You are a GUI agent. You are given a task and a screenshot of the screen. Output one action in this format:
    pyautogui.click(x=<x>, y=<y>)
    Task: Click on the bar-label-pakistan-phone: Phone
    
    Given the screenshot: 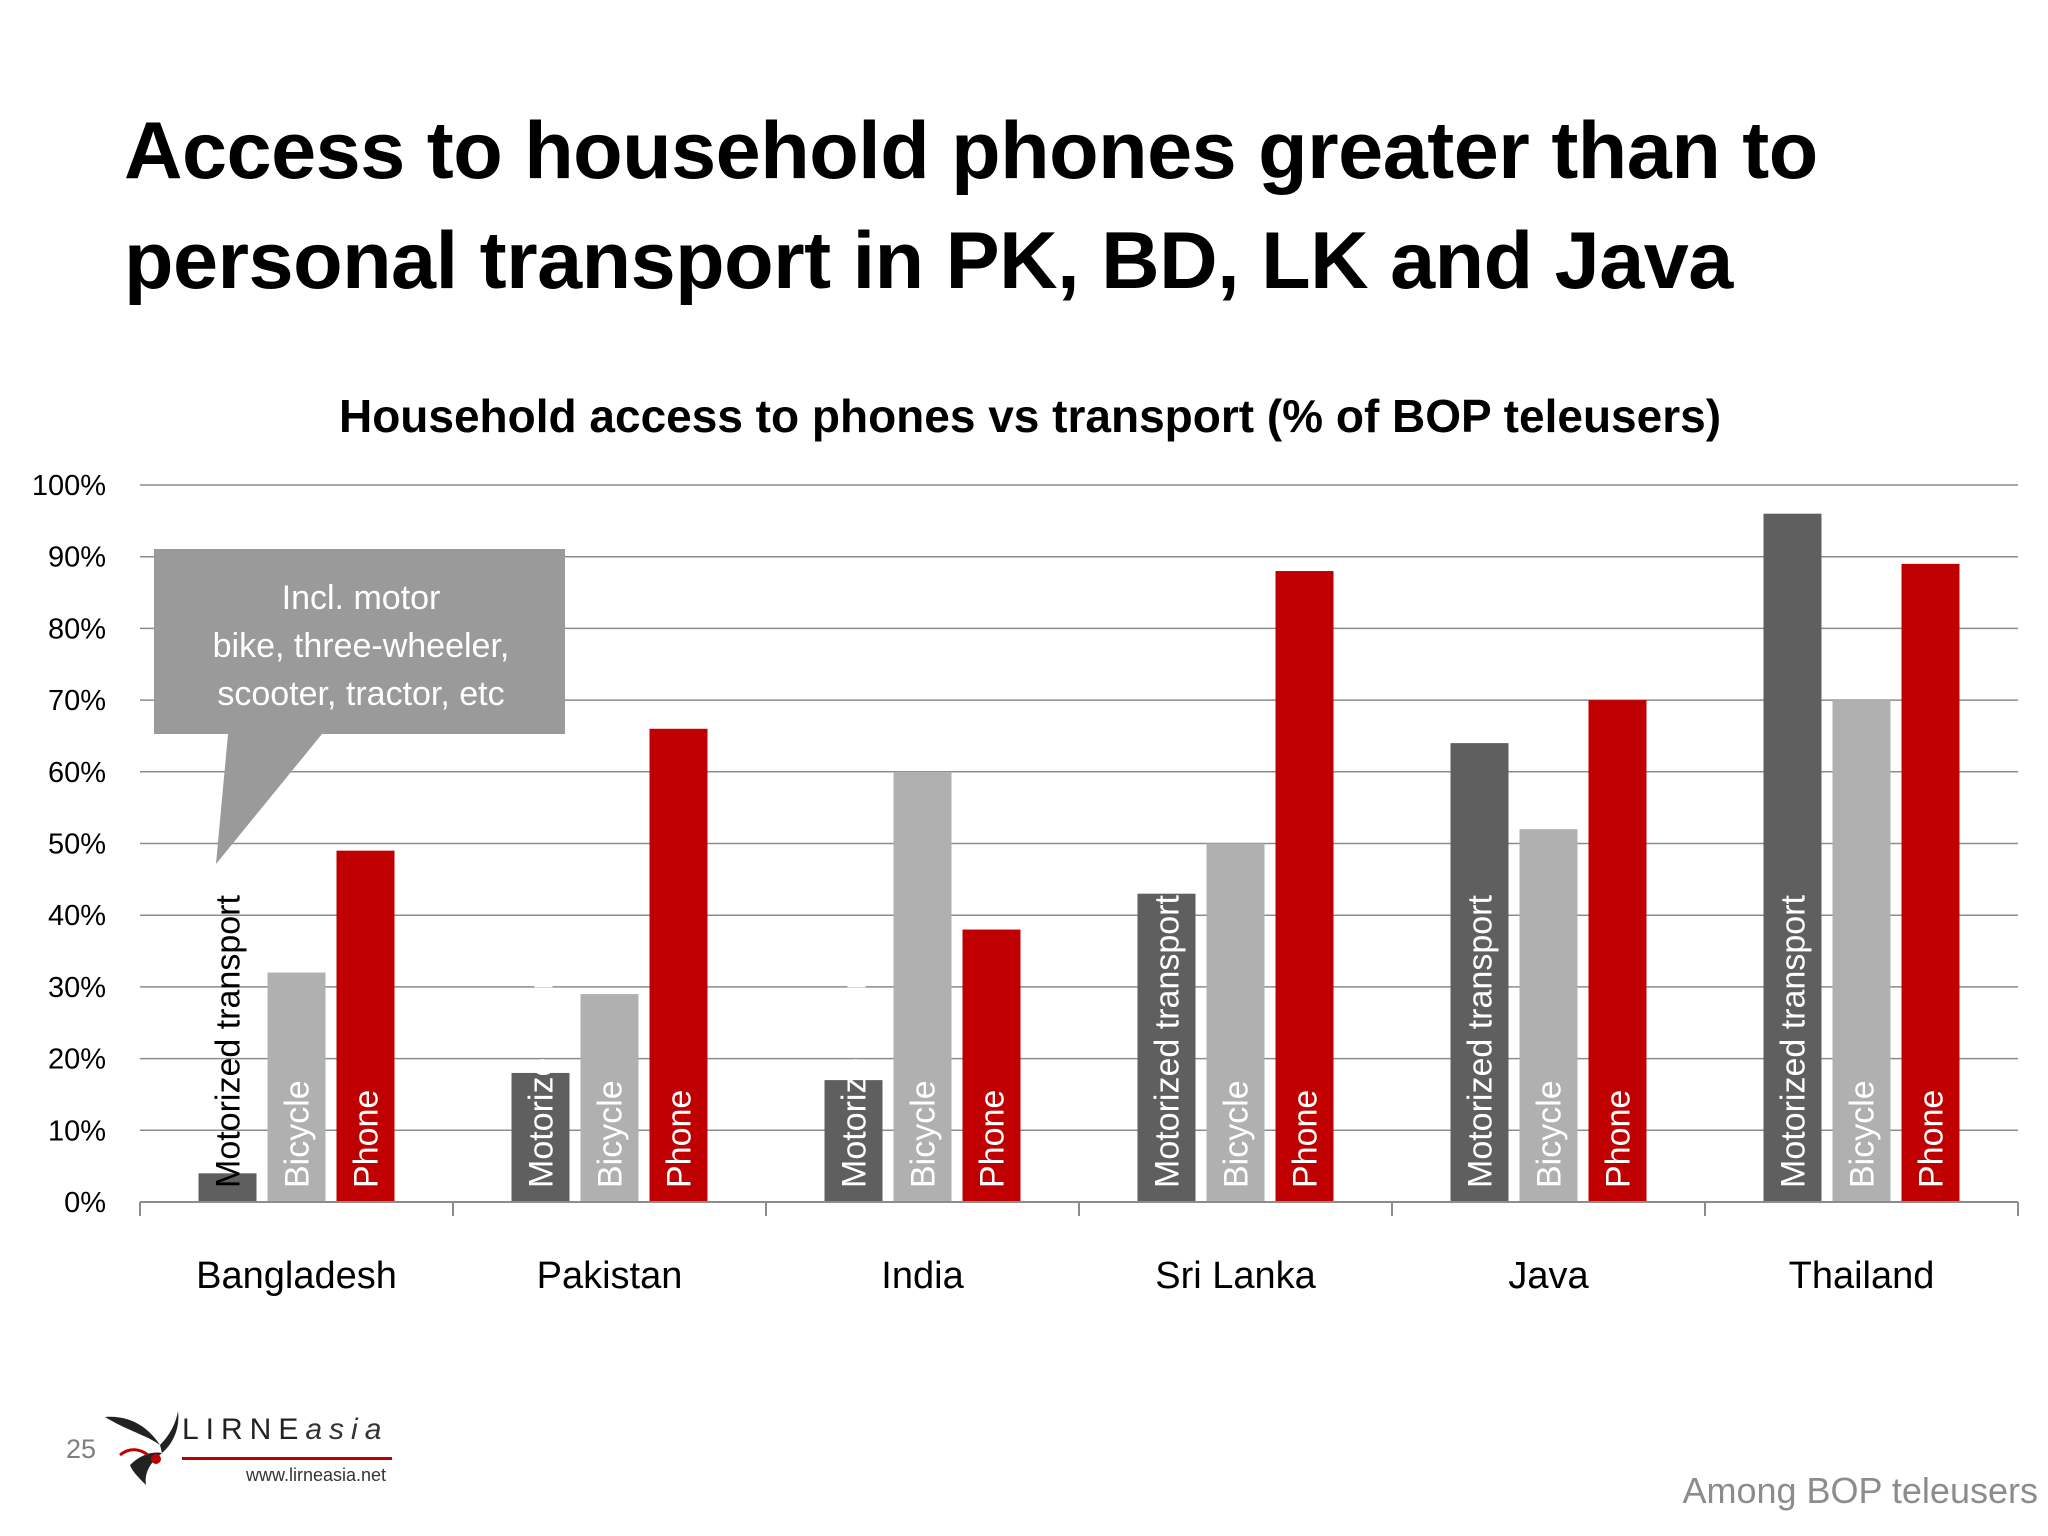 What is the action you would take?
    pyautogui.click(x=680, y=1139)
    